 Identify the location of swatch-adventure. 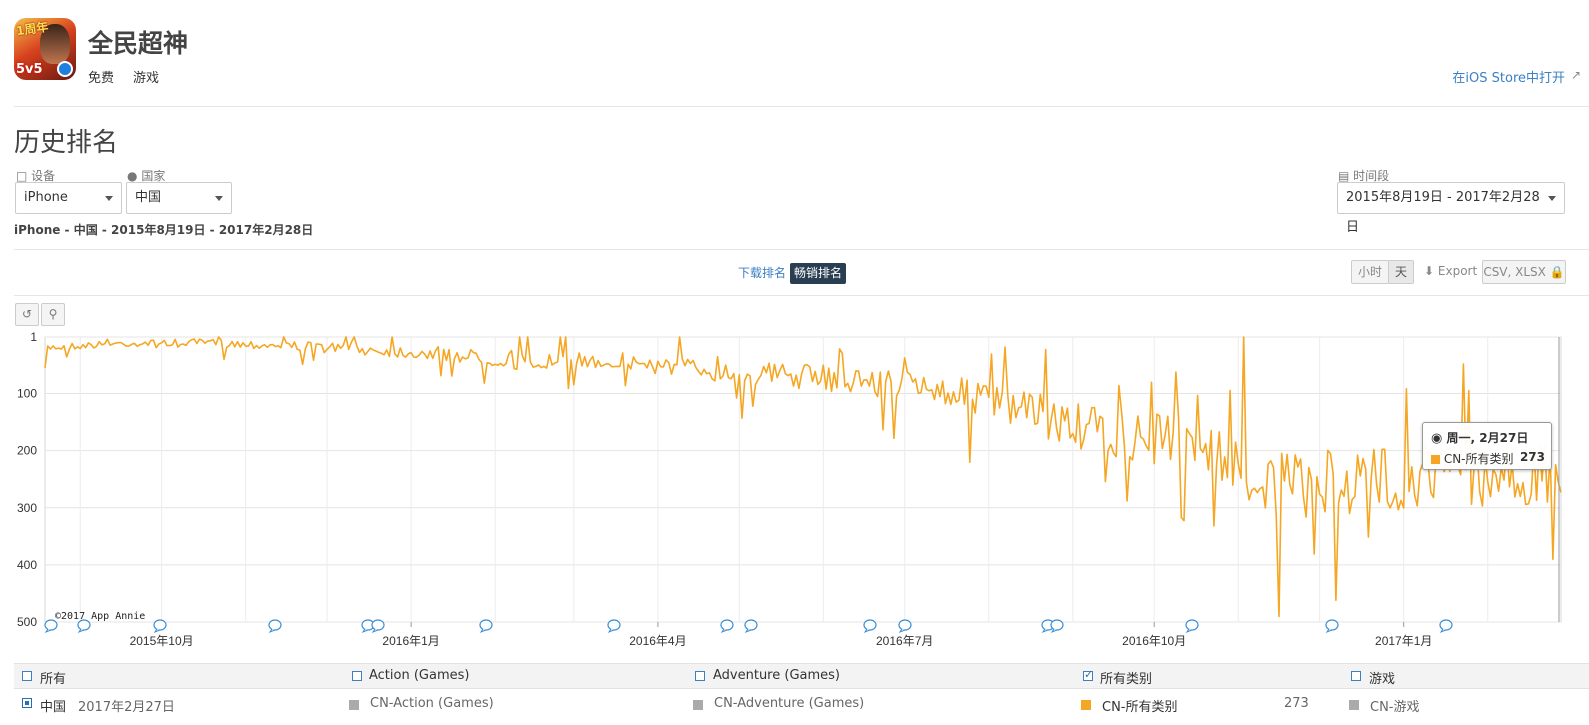
(698, 705).